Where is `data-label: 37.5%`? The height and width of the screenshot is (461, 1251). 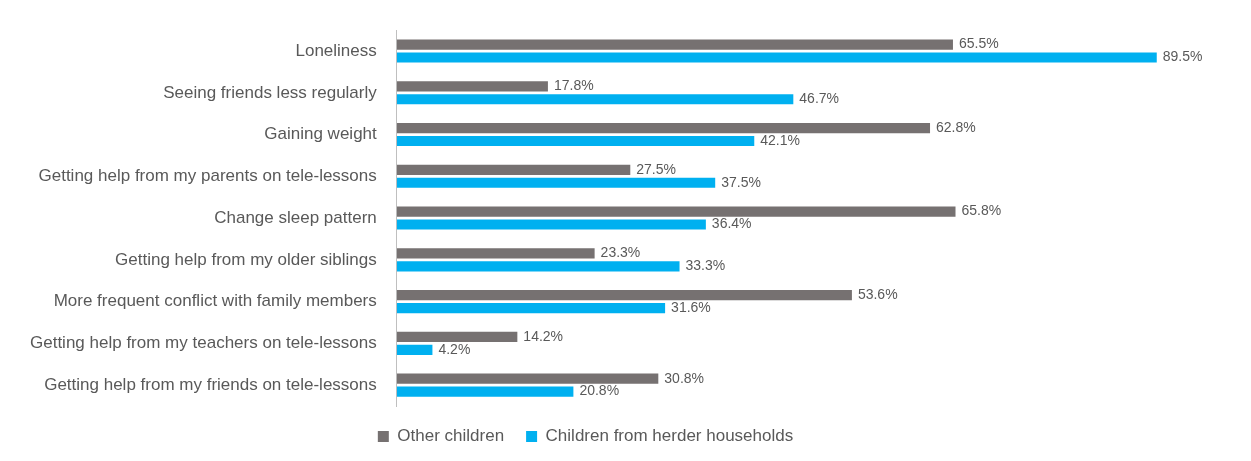 data-label: 37.5% is located at coordinates (741, 181).